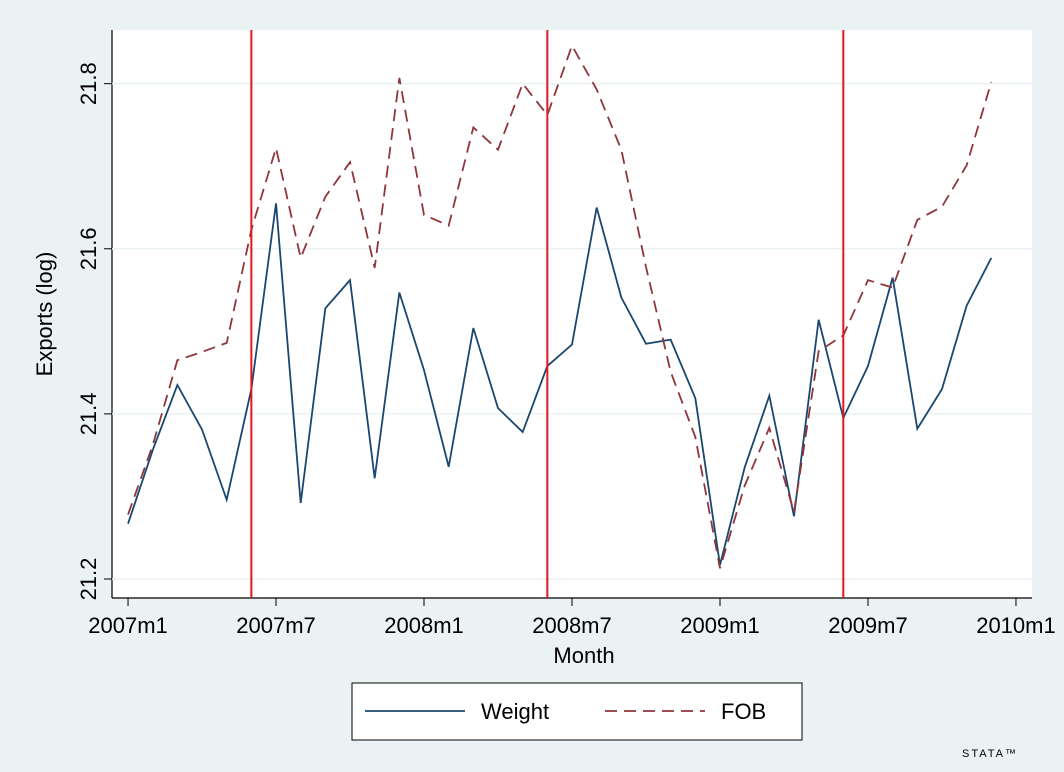 Image resolution: width=1064 pixels, height=772 pixels. What do you see at coordinates (424, 625) in the screenshot?
I see `x-tick-label: 2008m1` at bounding box center [424, 625].